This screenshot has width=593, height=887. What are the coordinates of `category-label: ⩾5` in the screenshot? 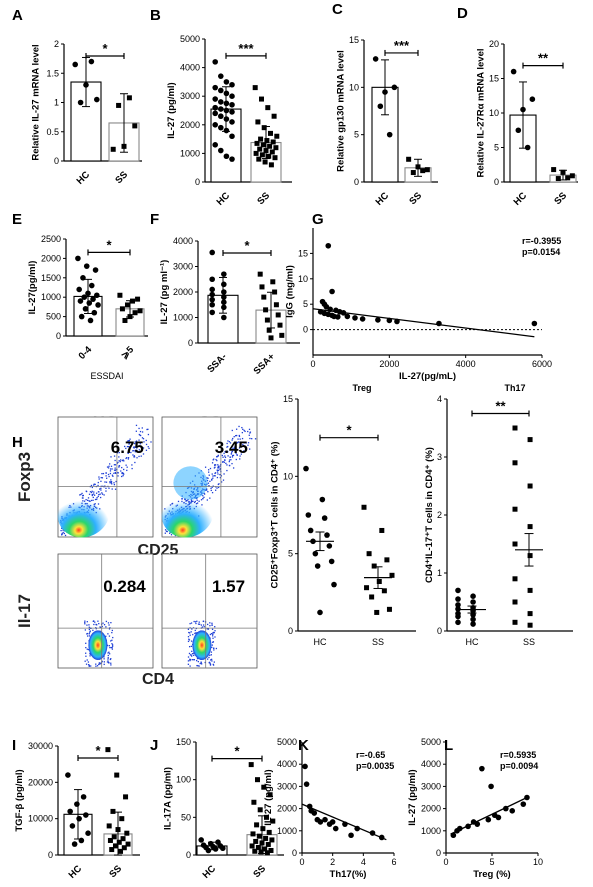 It's located at (128, 353).